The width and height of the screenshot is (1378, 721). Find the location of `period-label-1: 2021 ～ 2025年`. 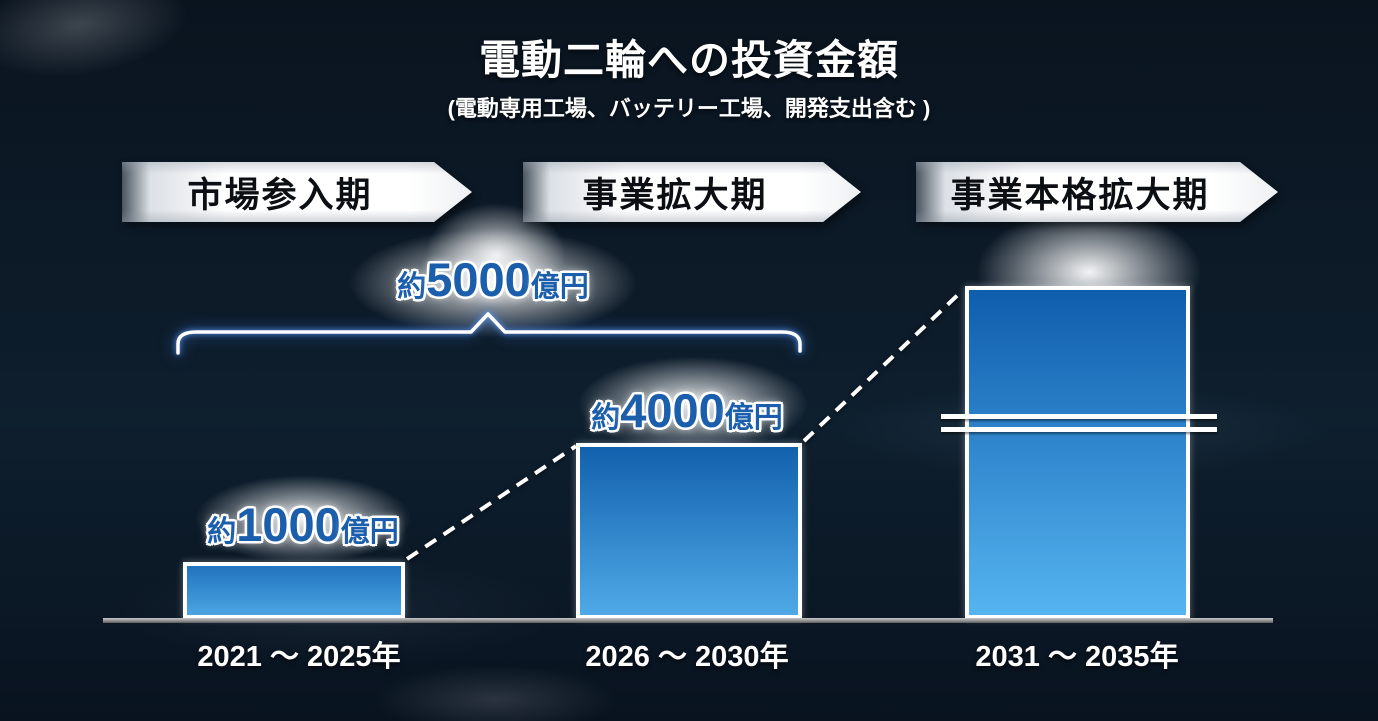

period-label-1: 2021 ～ 2025年 is located at coordinates (299, 657).